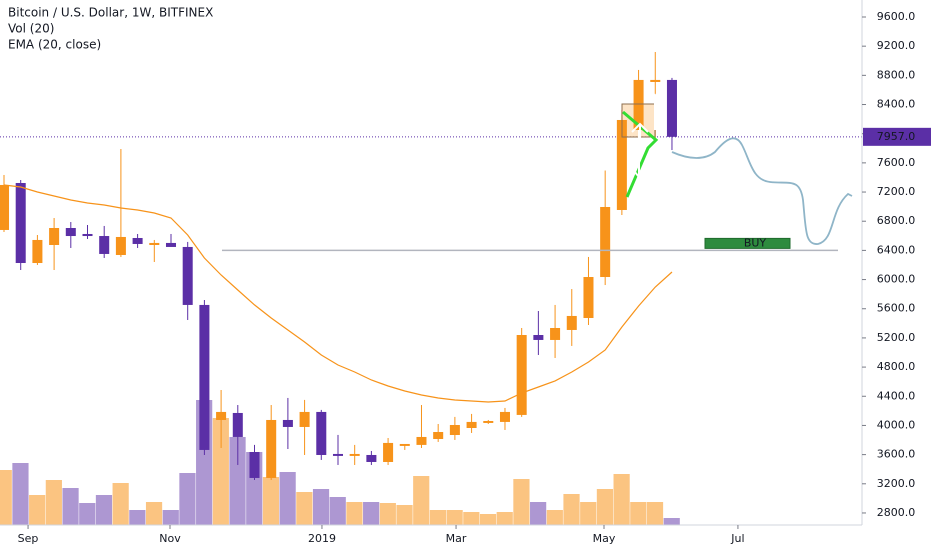 The image size is (932, 550). I want to click on x-tick-label: Jul, so click(737, 538).